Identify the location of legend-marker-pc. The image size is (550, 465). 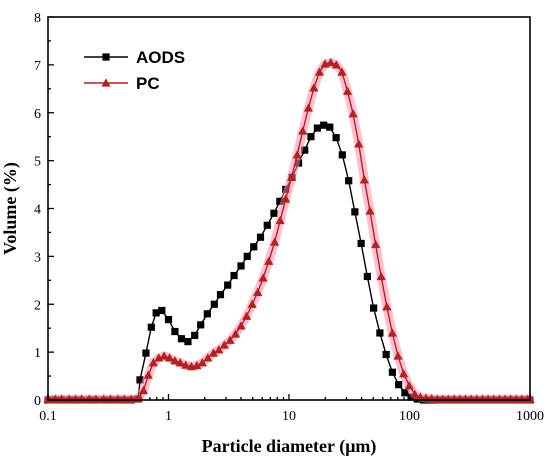
(106, 82).